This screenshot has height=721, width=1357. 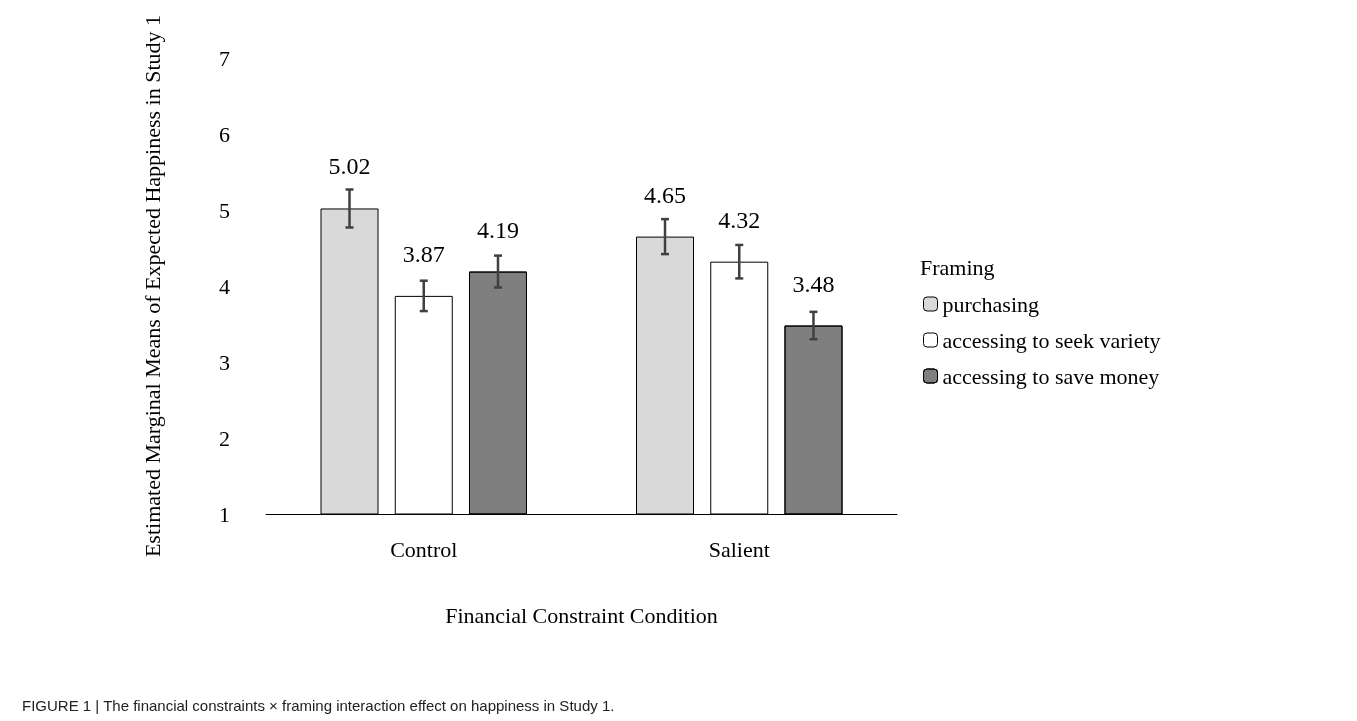 I want to click on legend-title: Framing, so click(x=957, y=267).